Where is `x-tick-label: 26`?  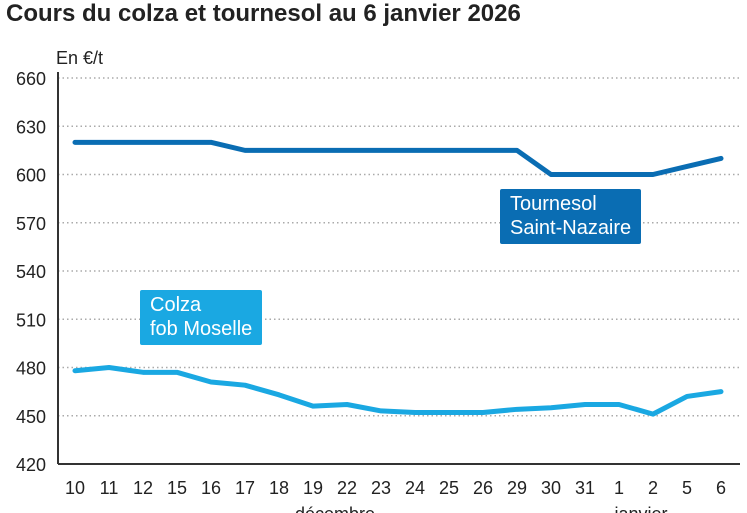 x-tick-label: 26 is located at coordinates (483, 488).